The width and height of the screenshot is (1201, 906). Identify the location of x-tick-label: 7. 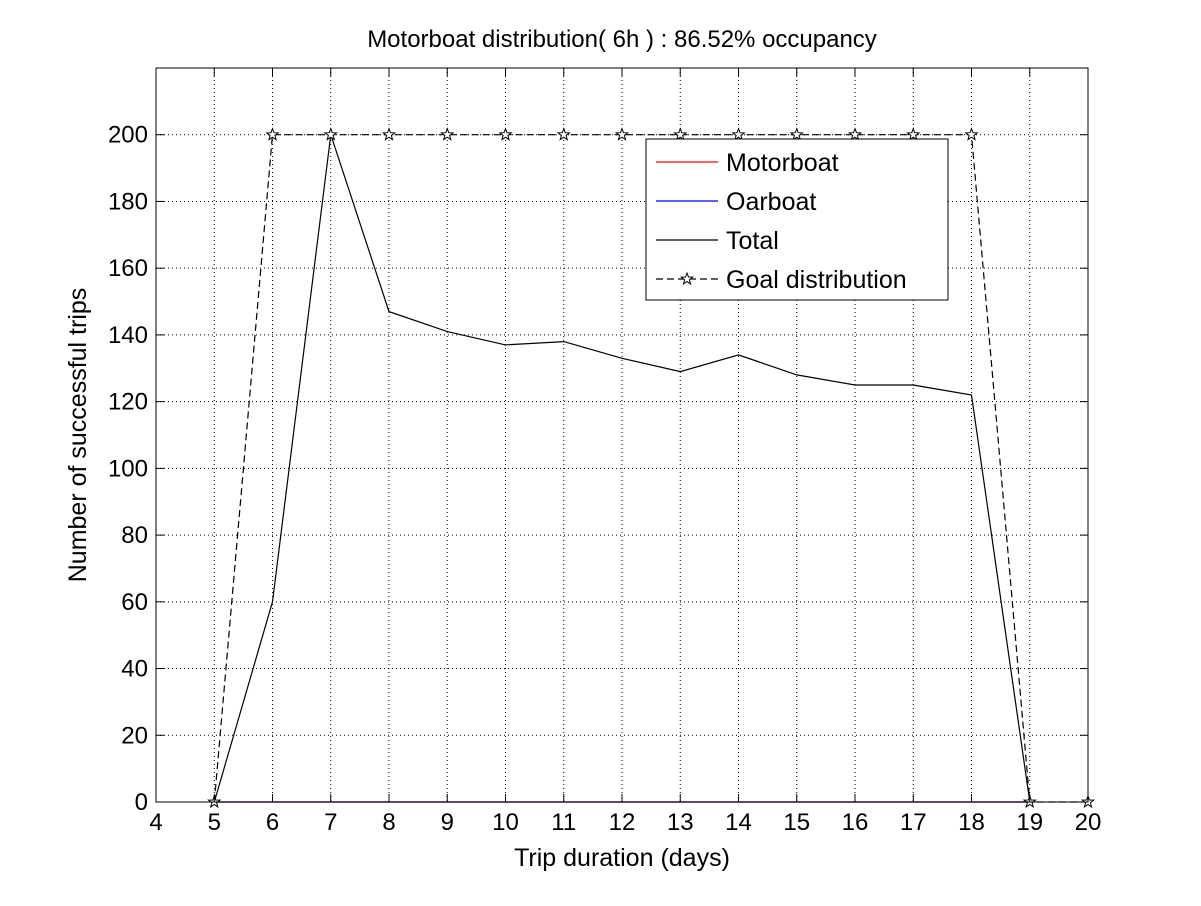
(330, 822).